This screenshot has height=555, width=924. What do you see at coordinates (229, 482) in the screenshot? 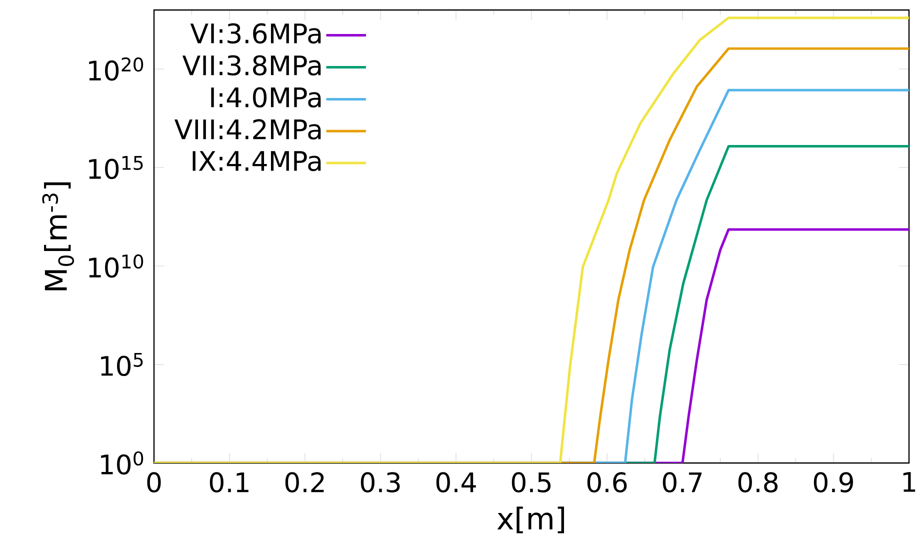
I see `x-tick-label: 0.1` at bounding box center [229, 482].